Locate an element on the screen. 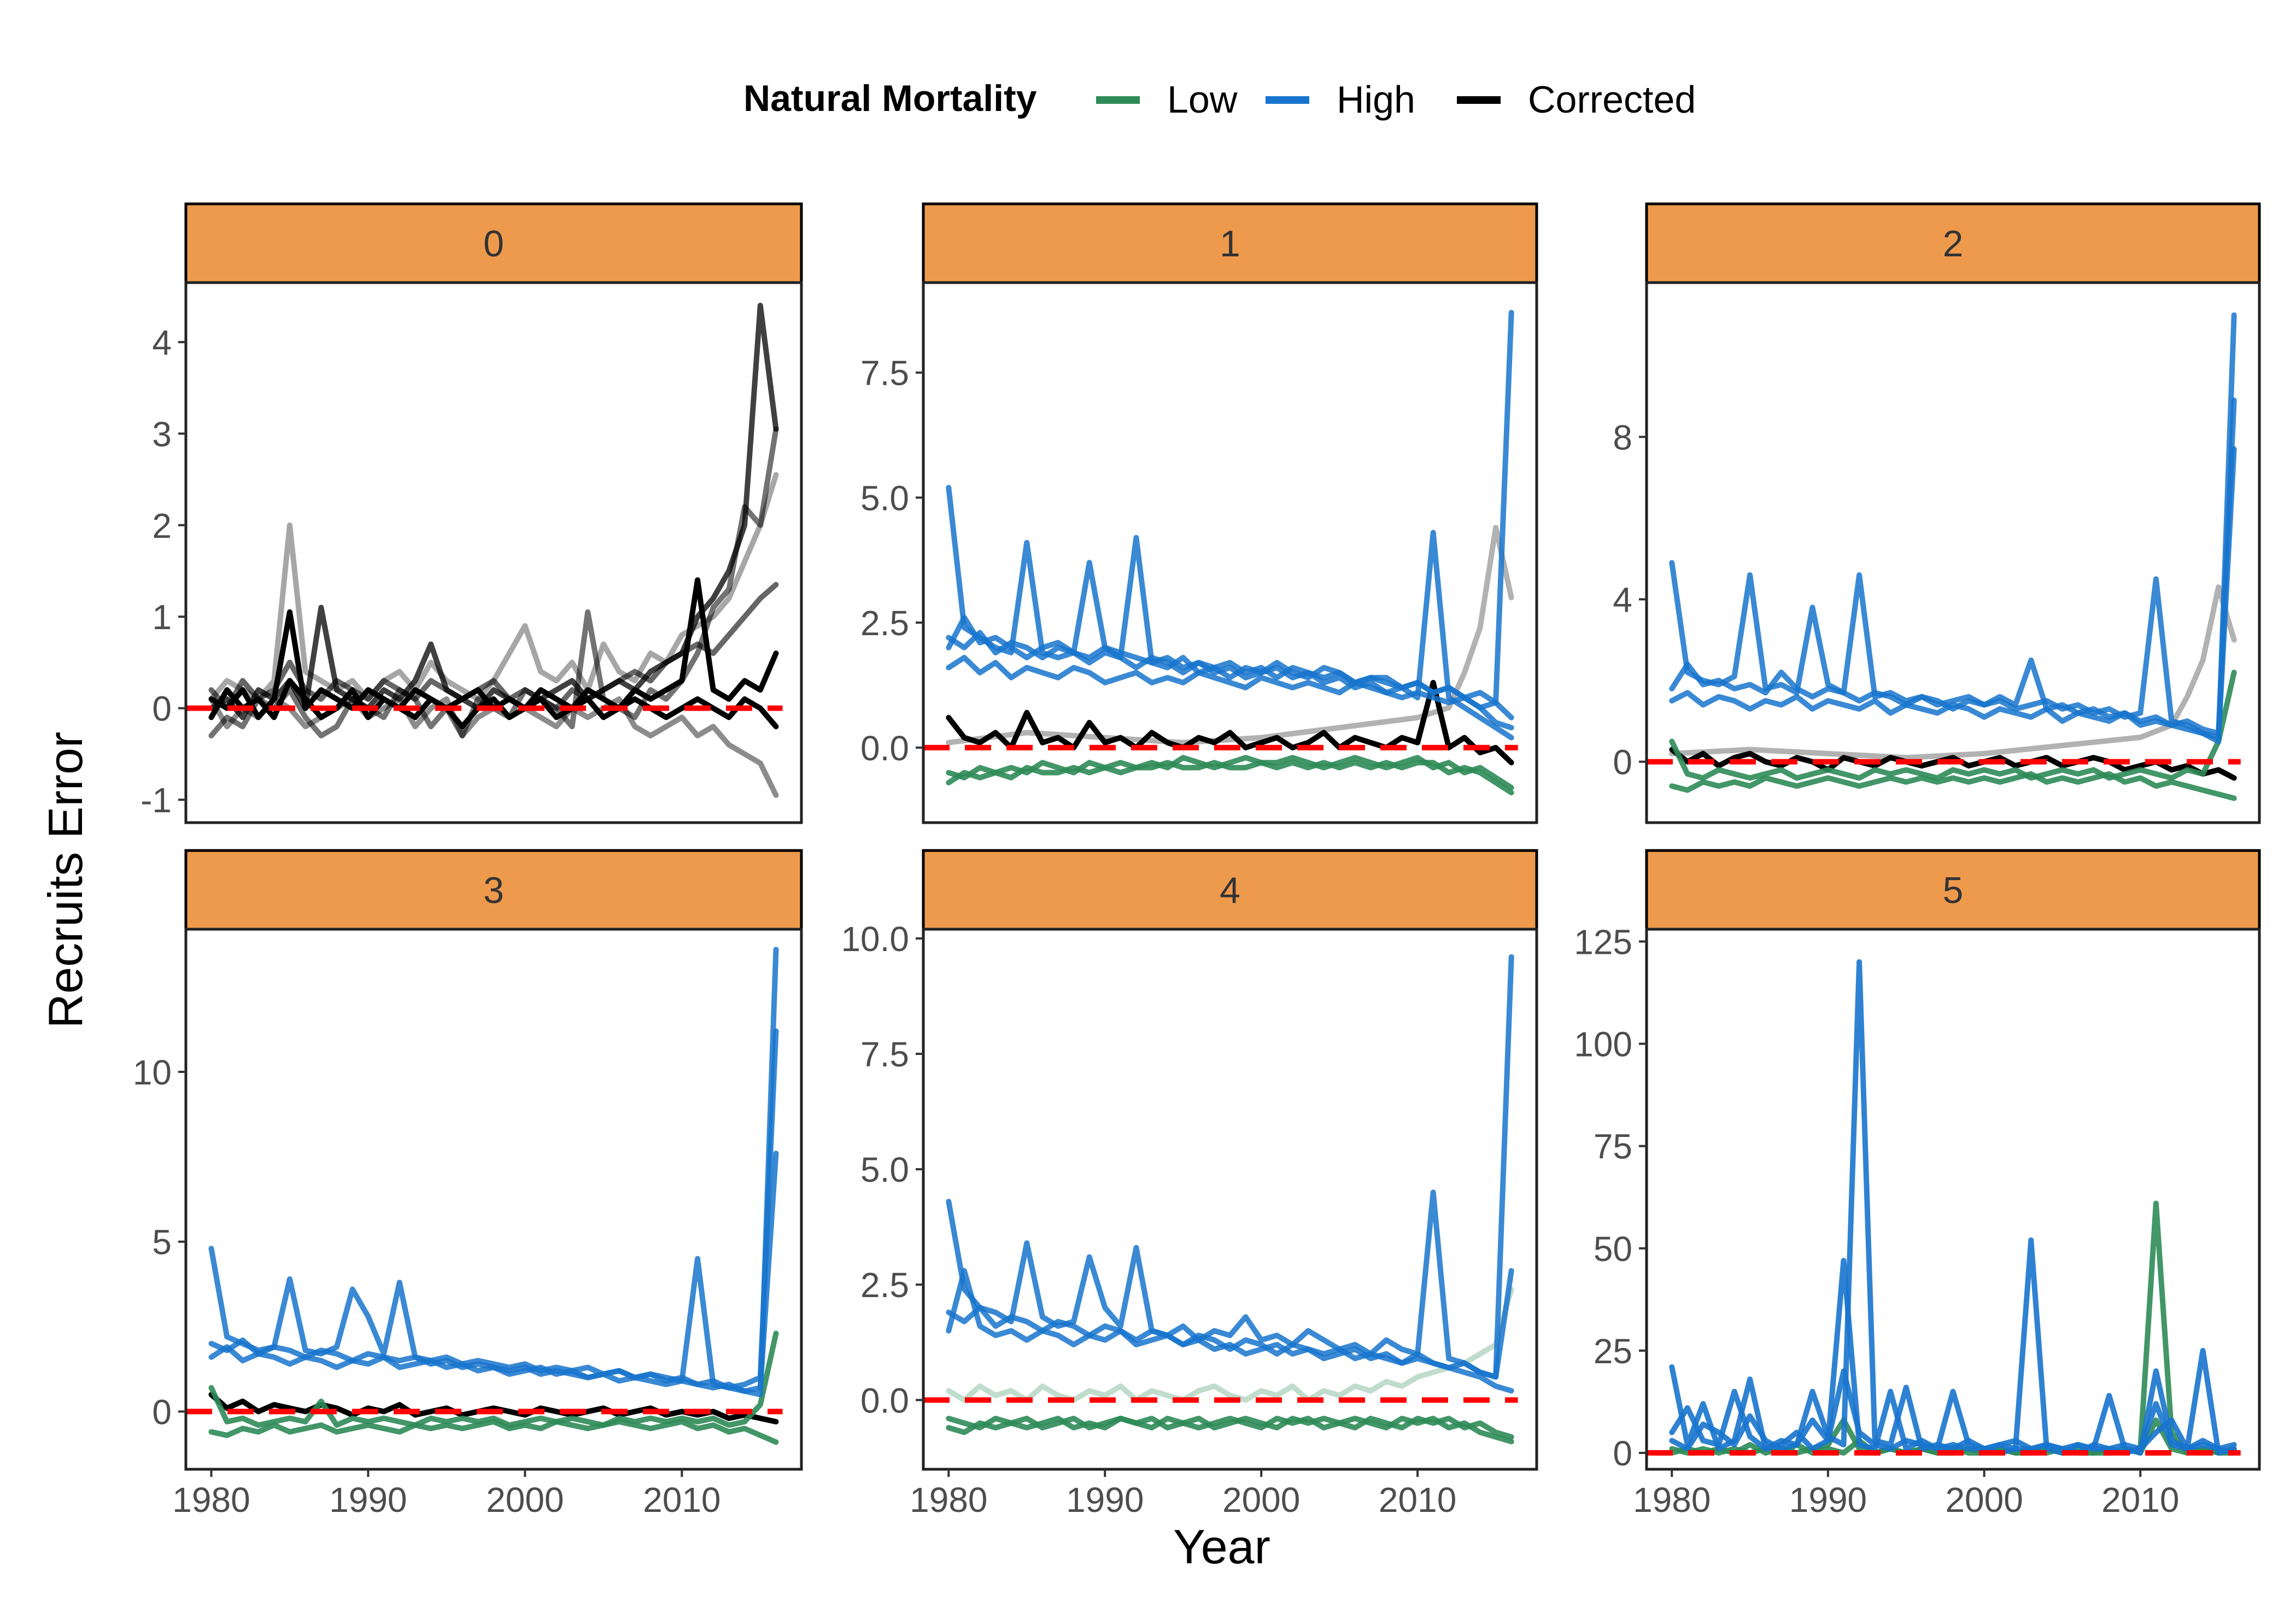 The height and width of the screenshot is (1607, 2296). legend-label-corrected: Corrected is located at coordinates (1612, 100).